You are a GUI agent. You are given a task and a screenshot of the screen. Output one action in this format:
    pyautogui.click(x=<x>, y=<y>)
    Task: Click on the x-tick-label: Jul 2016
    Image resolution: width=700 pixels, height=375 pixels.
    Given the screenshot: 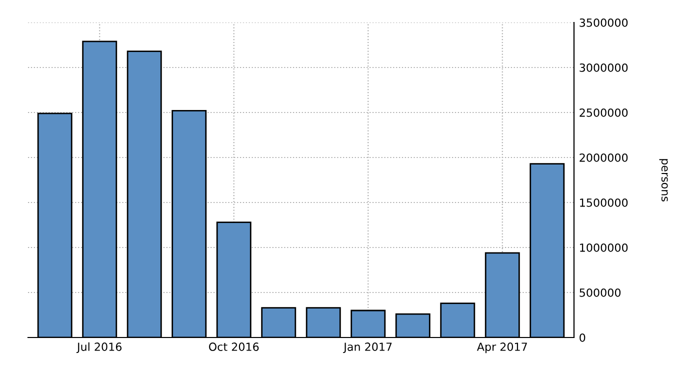 What is the action you would take?
    pyautogui.click(x=99, y=348)
    